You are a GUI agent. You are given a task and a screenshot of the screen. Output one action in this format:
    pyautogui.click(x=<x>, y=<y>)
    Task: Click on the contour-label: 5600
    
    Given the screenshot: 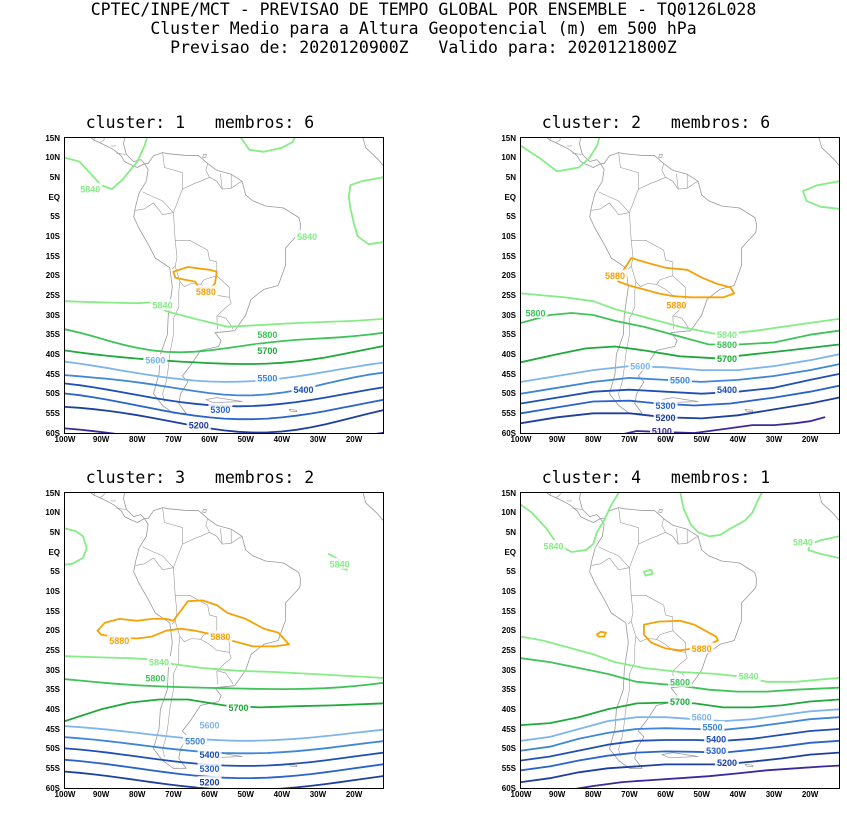 What is the action you would take?
    pyautogui.click(x=155, y=361)
    